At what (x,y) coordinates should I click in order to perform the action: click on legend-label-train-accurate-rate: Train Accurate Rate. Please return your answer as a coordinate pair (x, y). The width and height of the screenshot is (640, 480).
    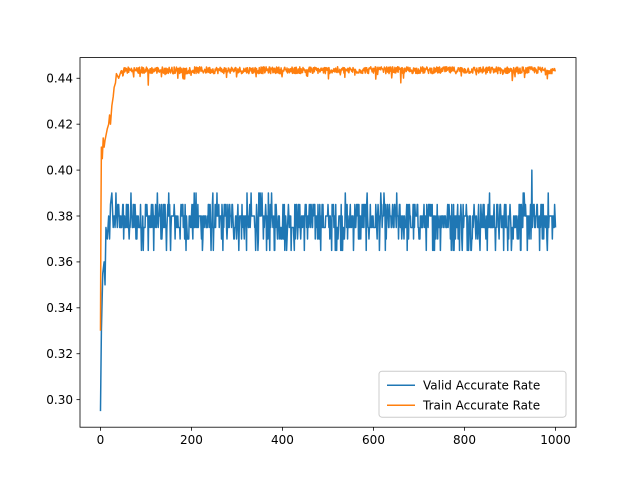
    Looking at the image, I should click on (481, 406).